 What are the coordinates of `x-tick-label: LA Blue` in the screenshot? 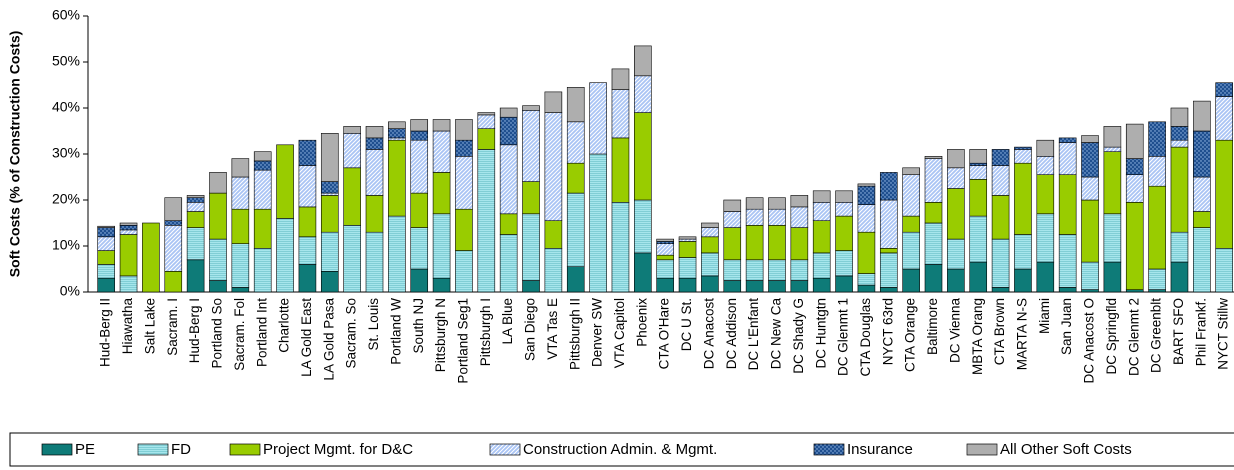 It's located at (507, 321).